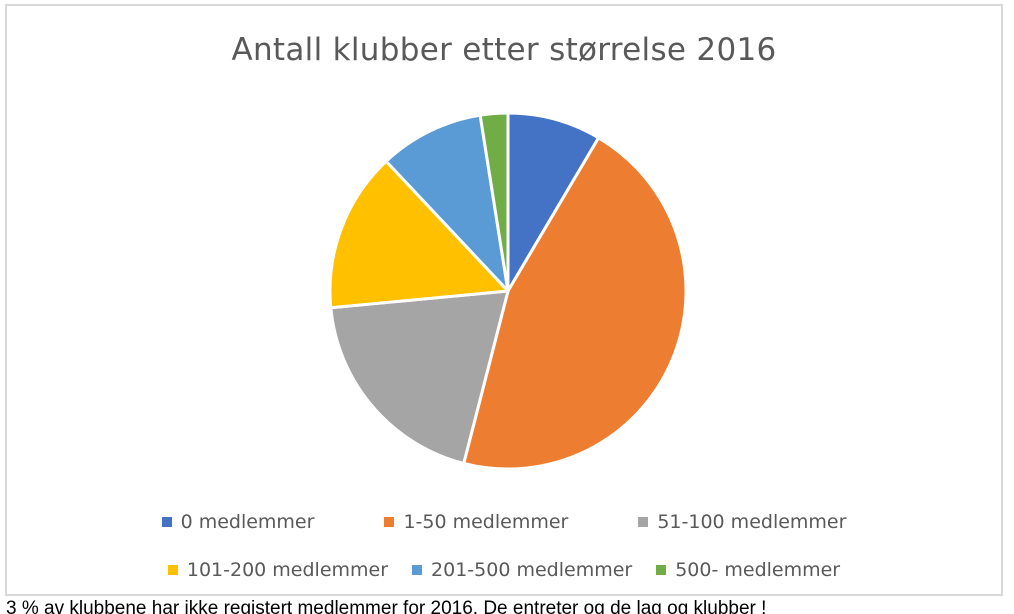 Image resolution: width=1014 pixels, height=614 pixels. What do you see at coordinates (752, 522) in the screenshot?
I see `legend-label: 51-100 medlemmer` at bounding box center [752, 522].